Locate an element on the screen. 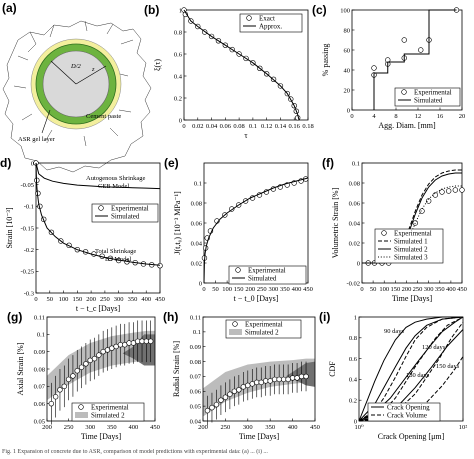  chart-d-xtick-label: 250 is located at coordinates (105, 299).